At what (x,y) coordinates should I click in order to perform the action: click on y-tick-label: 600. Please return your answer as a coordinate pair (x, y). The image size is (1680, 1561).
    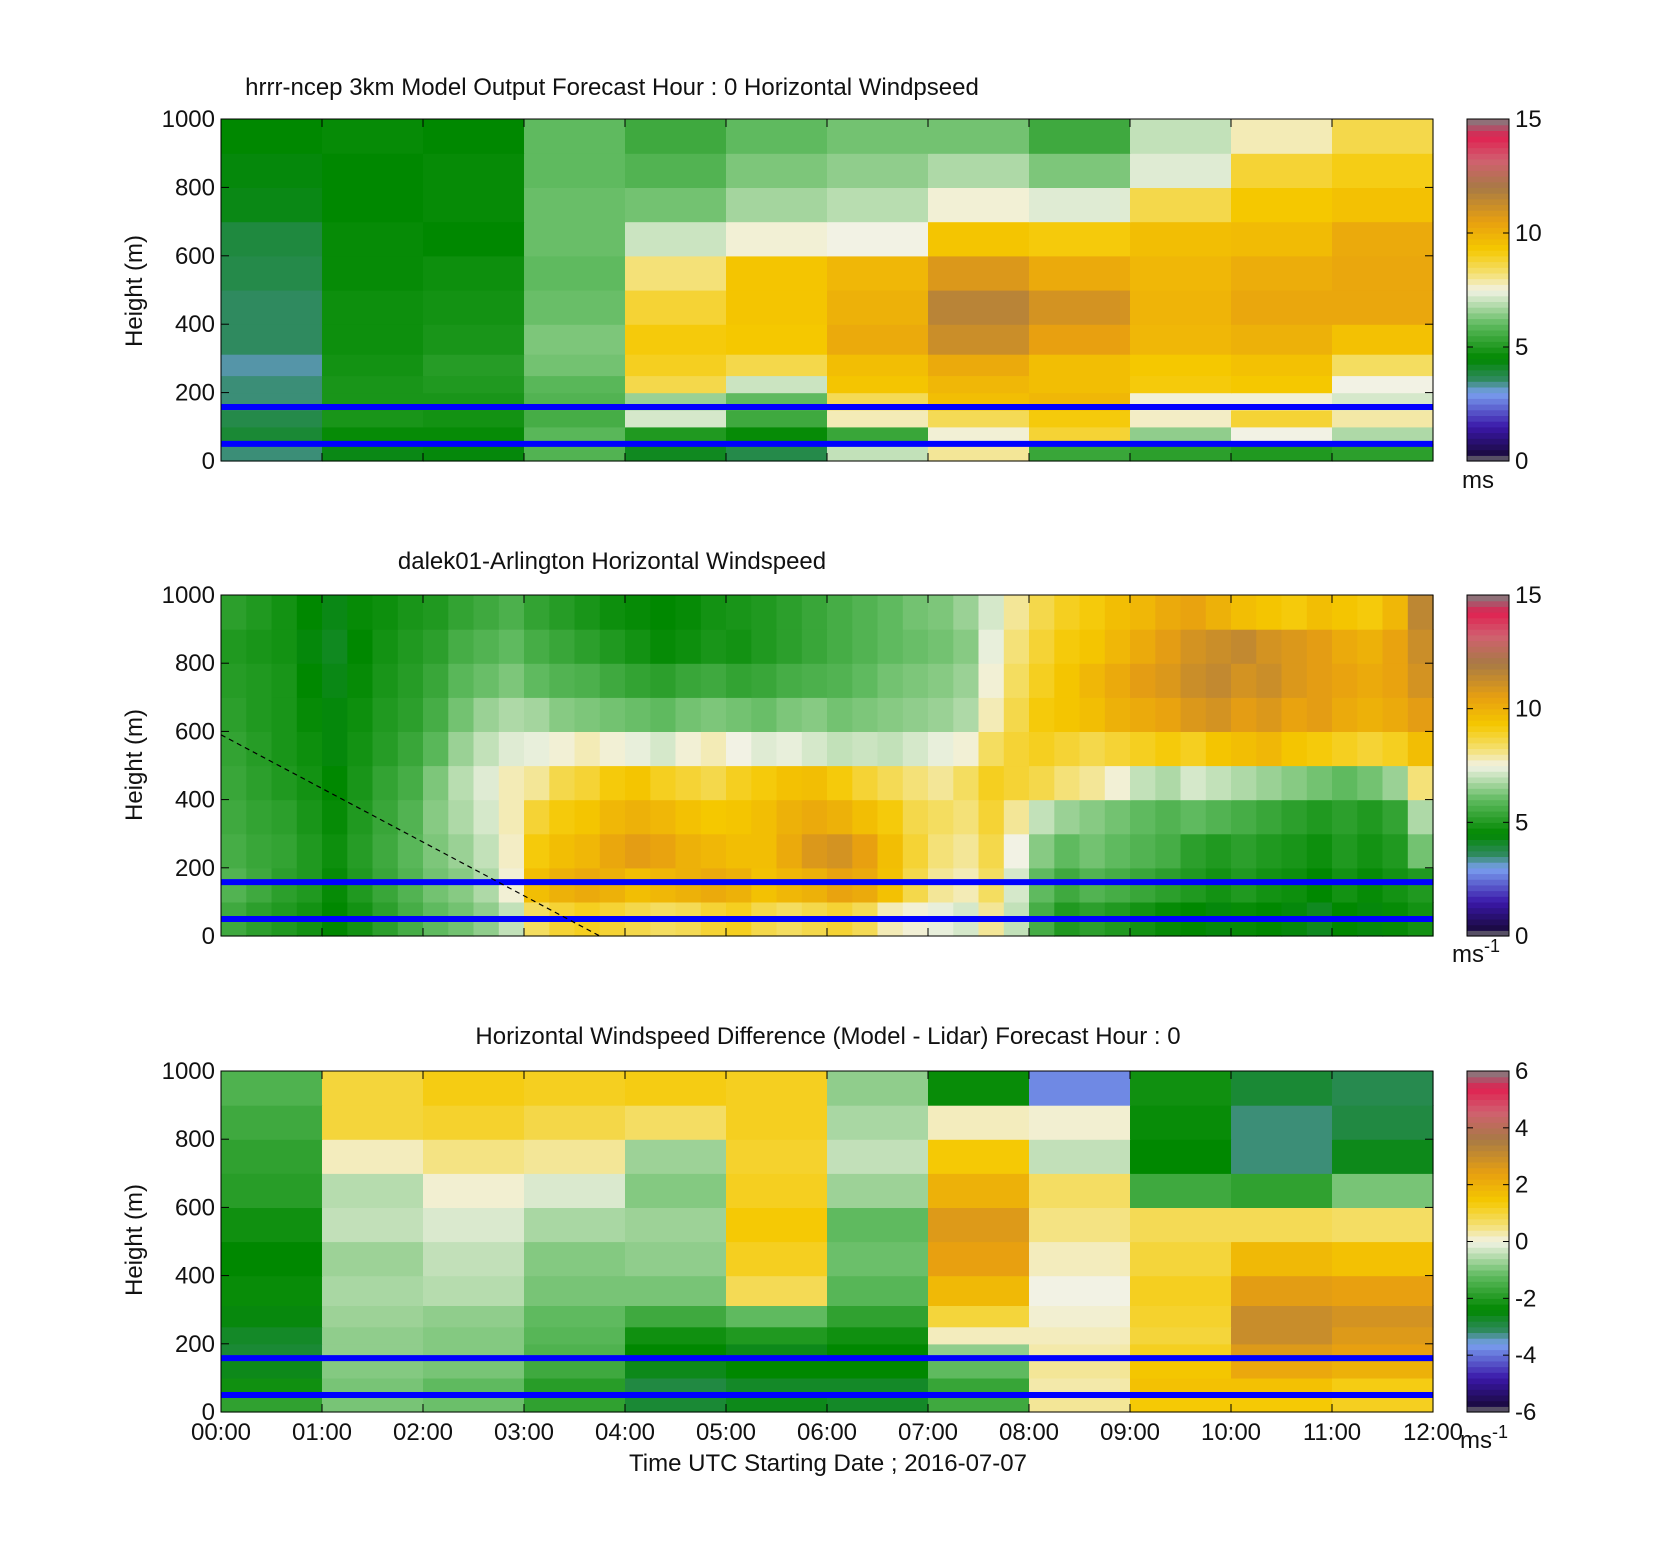
    Looking at the image, I should click on (195, 1207).